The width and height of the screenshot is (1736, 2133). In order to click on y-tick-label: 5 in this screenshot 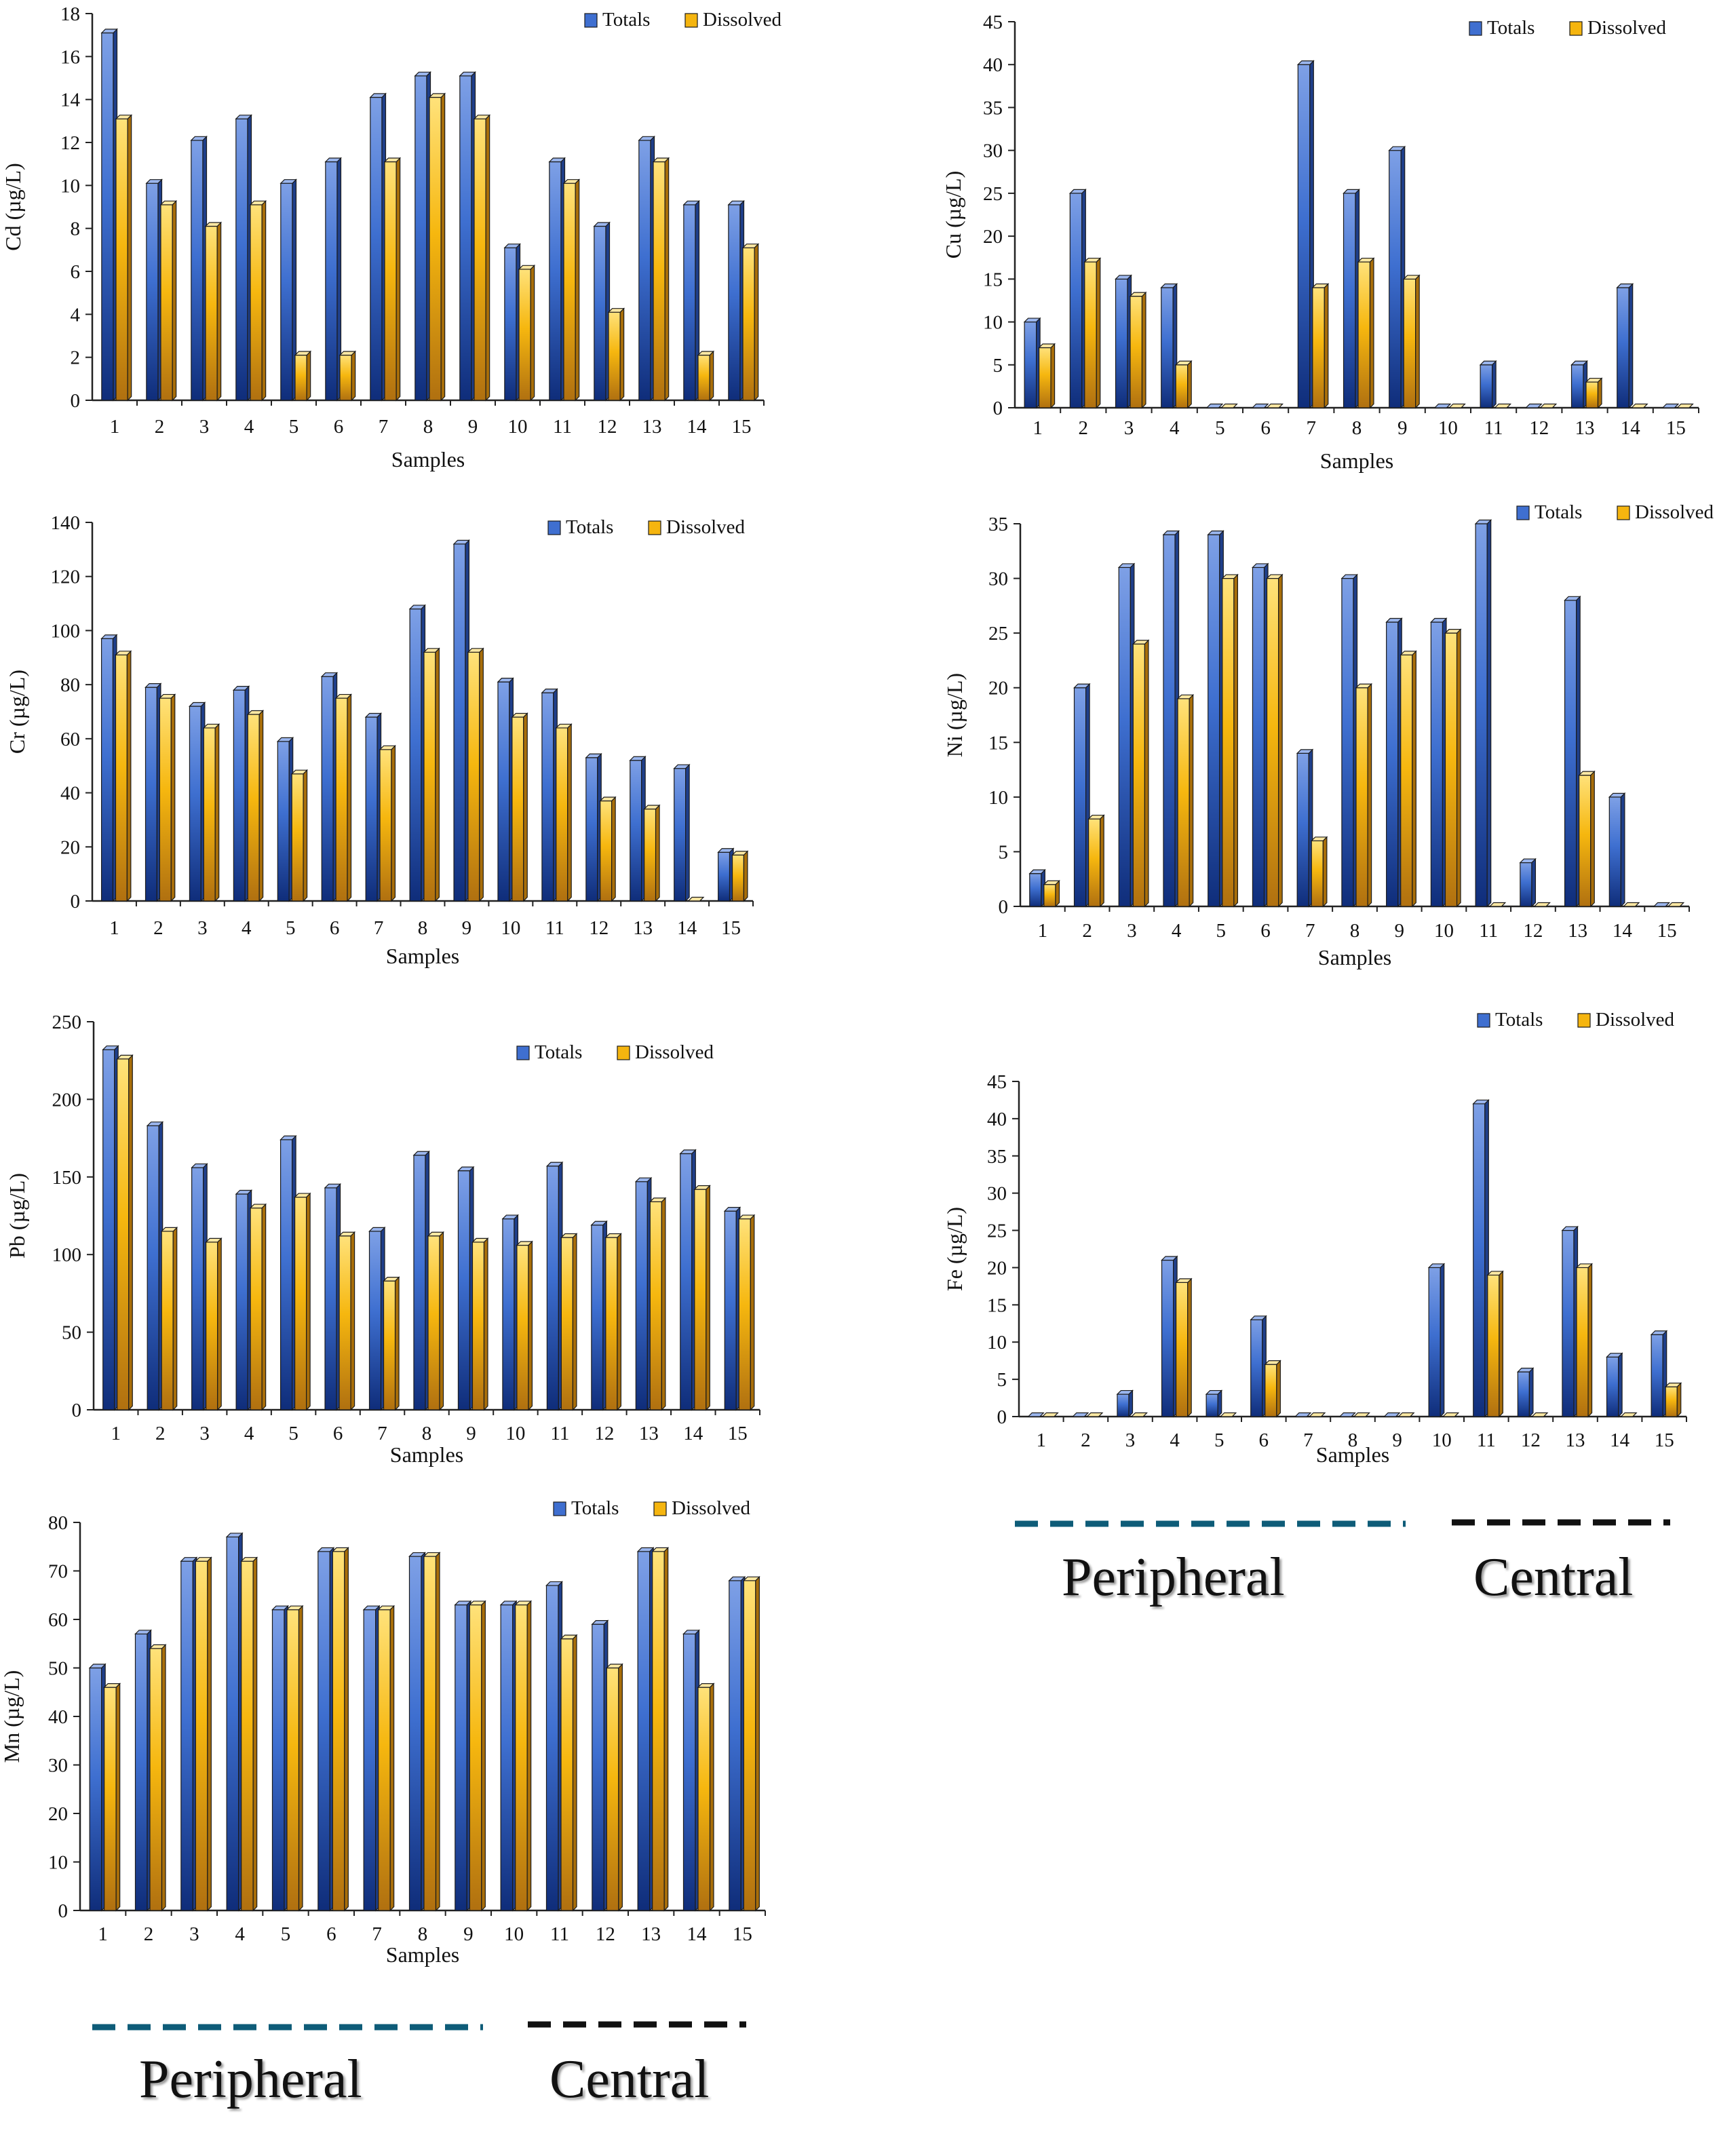, I will do `click(998, 366)`.